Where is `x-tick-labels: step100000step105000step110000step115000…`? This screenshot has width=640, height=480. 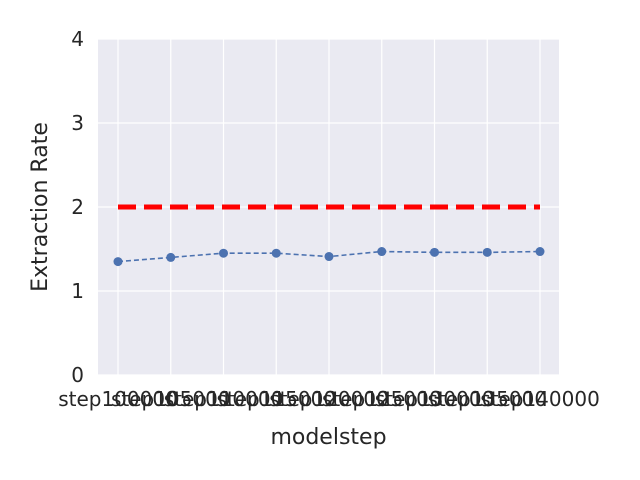 x-tick-labels: step100000step105000step110000step115000… is located at coordinates (329, 399).